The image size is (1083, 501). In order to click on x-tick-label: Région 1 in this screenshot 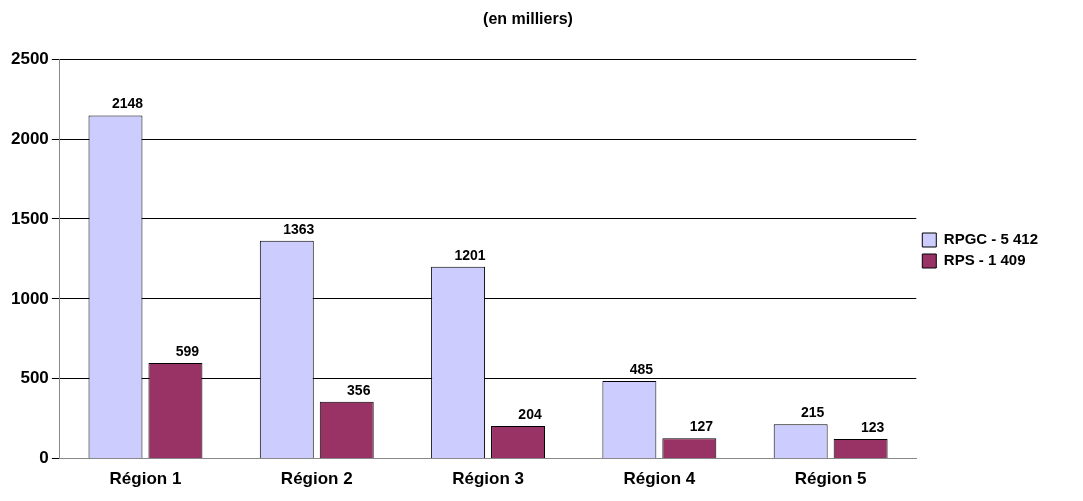, I will do `click(145, 479)`.